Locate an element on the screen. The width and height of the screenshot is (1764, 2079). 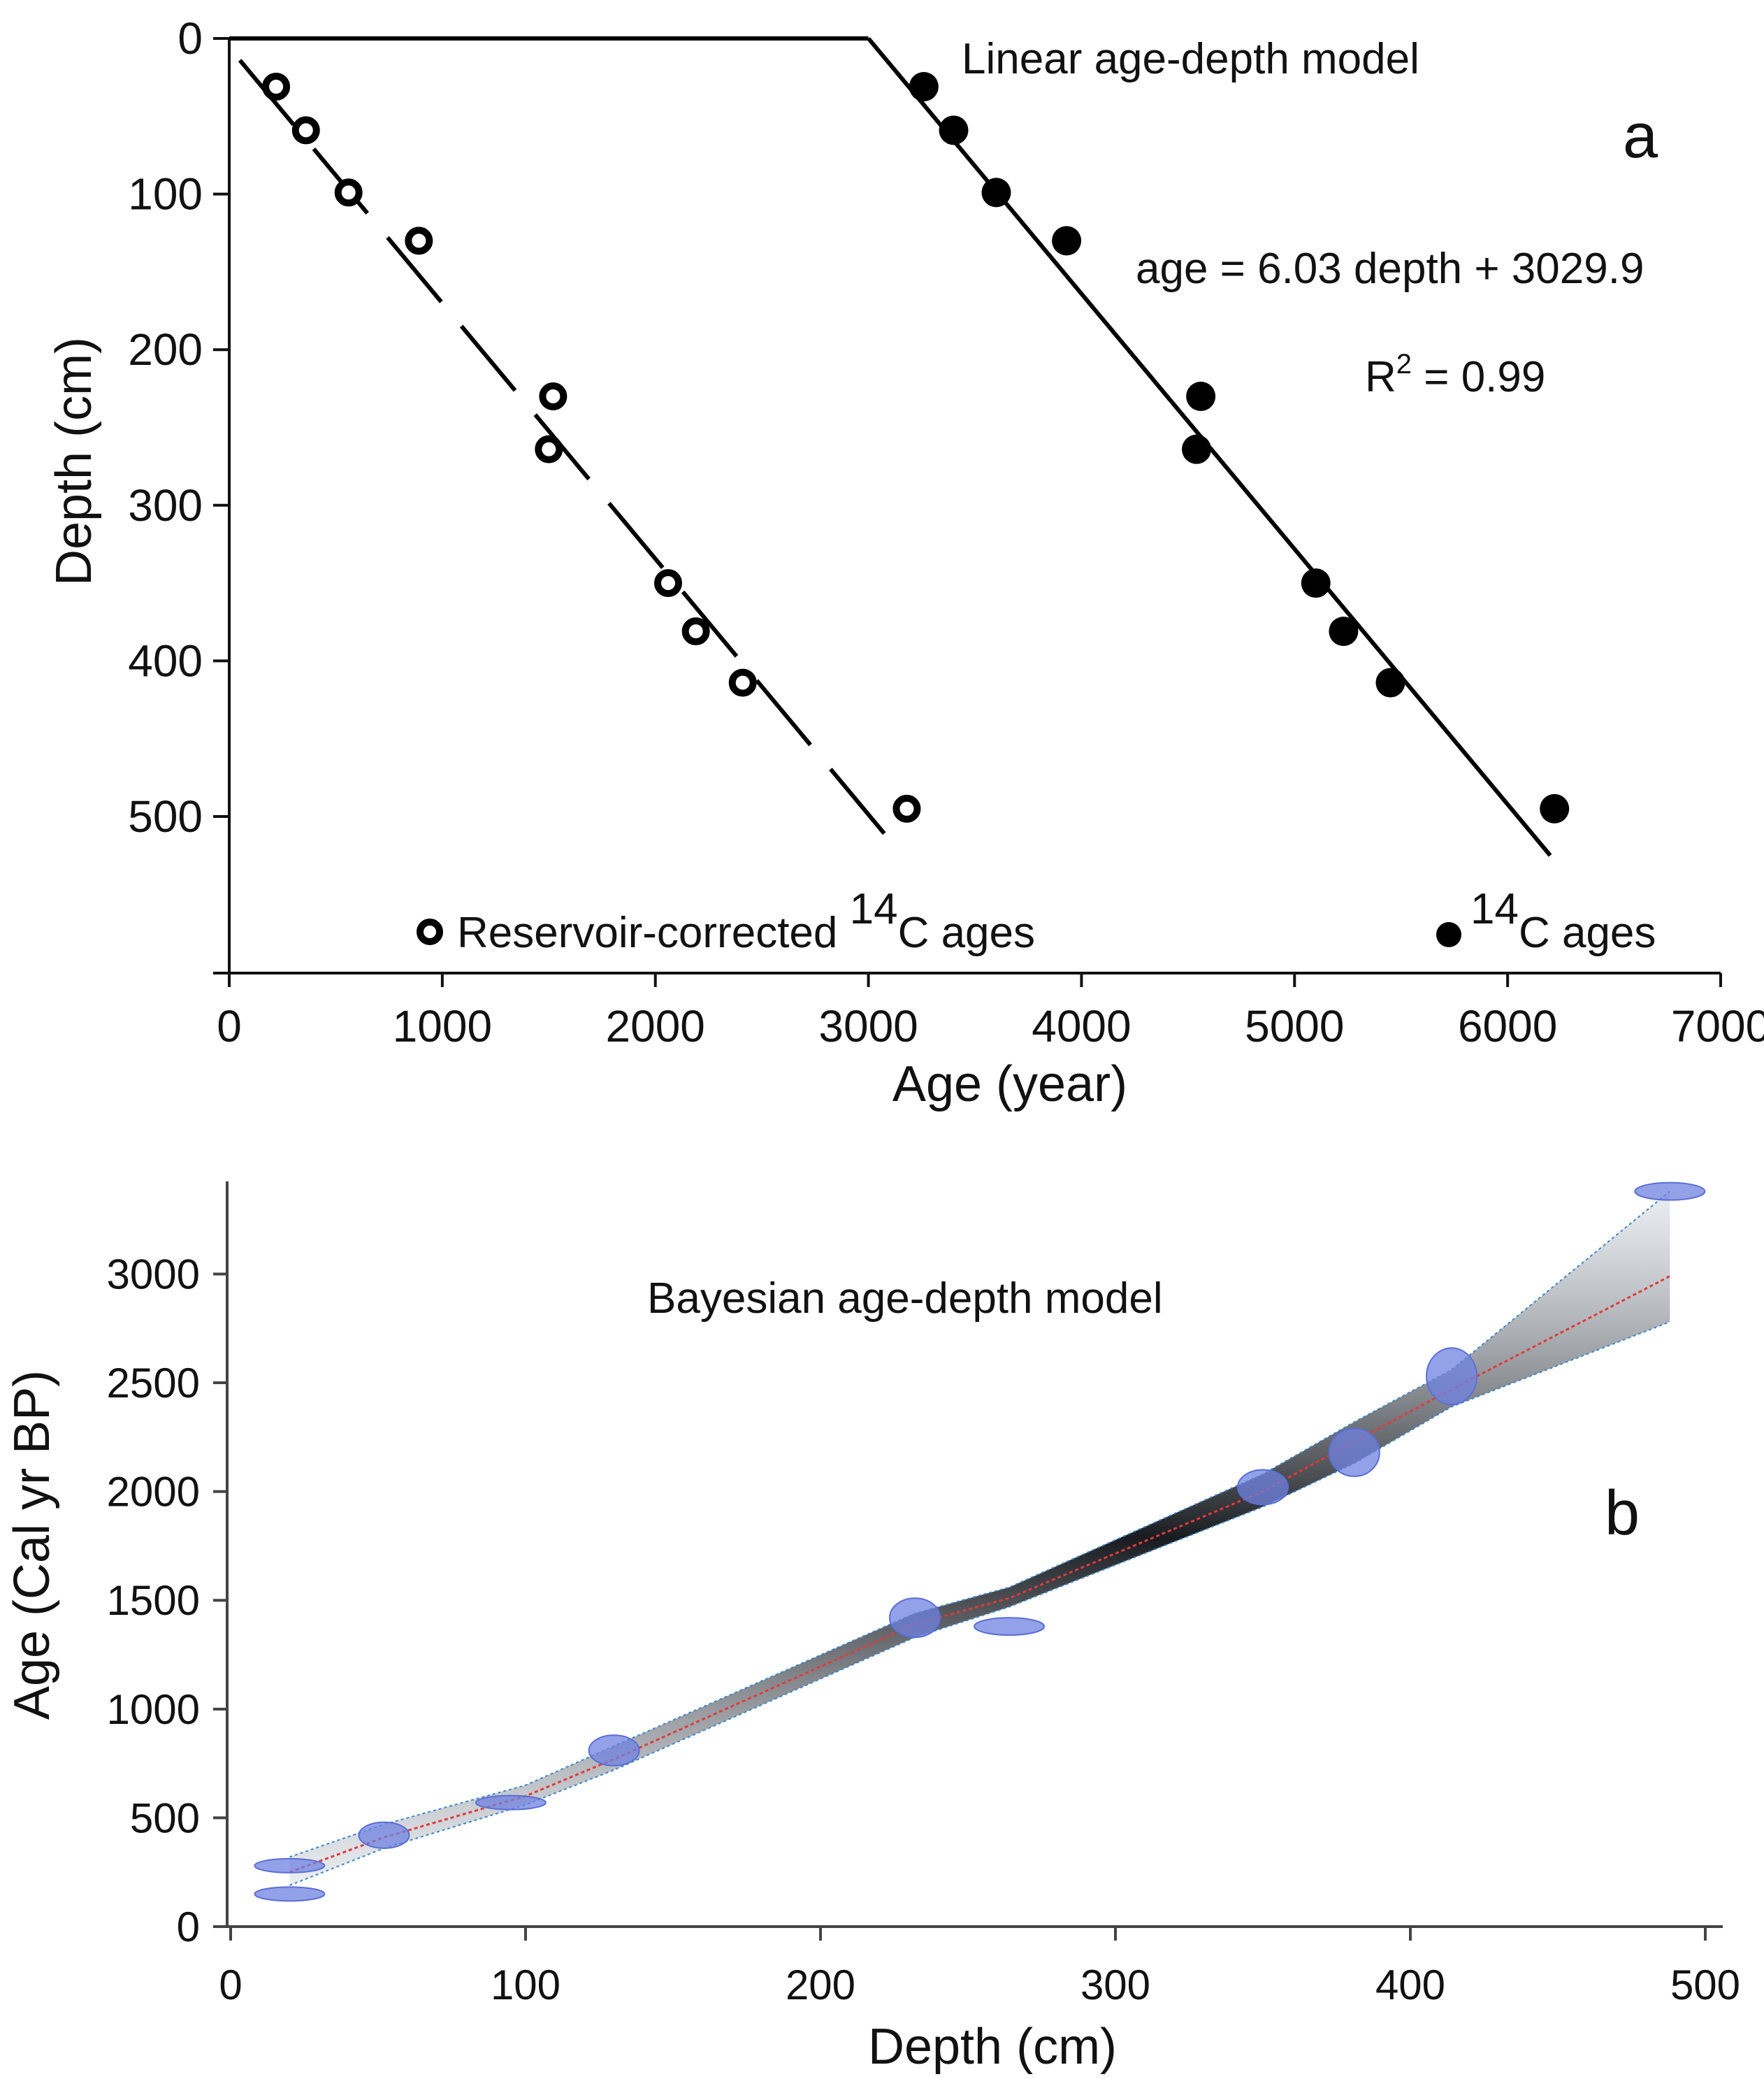
b-y-ticks: 0 500 1000 1500 2000 2500 3000 is located at coordinates (167, 1600).